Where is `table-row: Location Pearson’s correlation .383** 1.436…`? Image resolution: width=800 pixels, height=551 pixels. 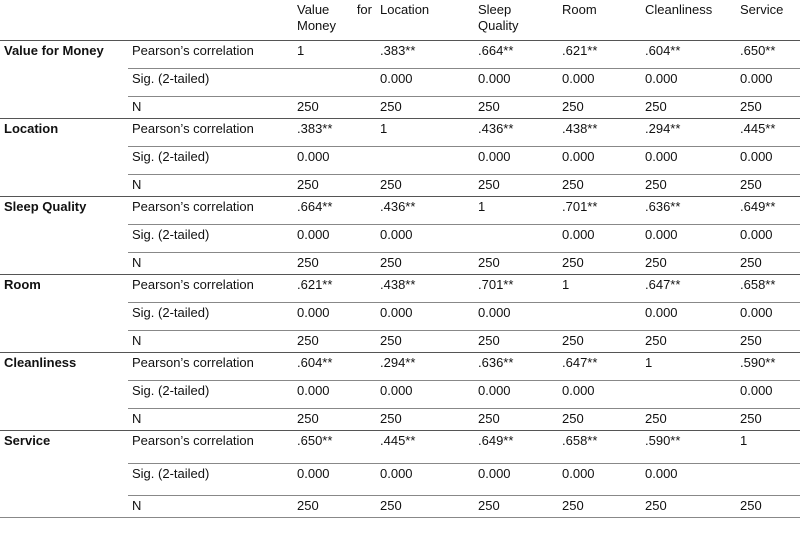
table-row: Location Pearson’s correlation .383** 1.436… is located at coordinates (400, 132).